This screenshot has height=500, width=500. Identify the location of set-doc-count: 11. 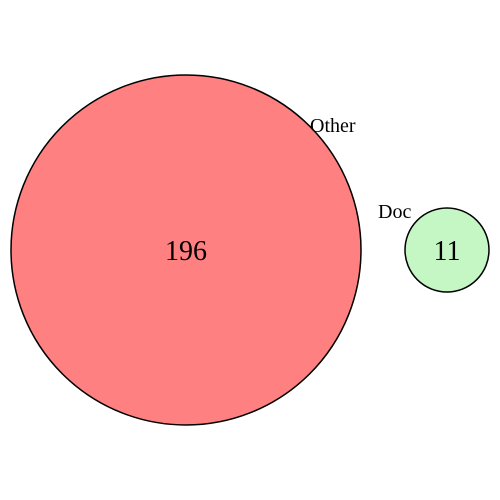
(447, 251).